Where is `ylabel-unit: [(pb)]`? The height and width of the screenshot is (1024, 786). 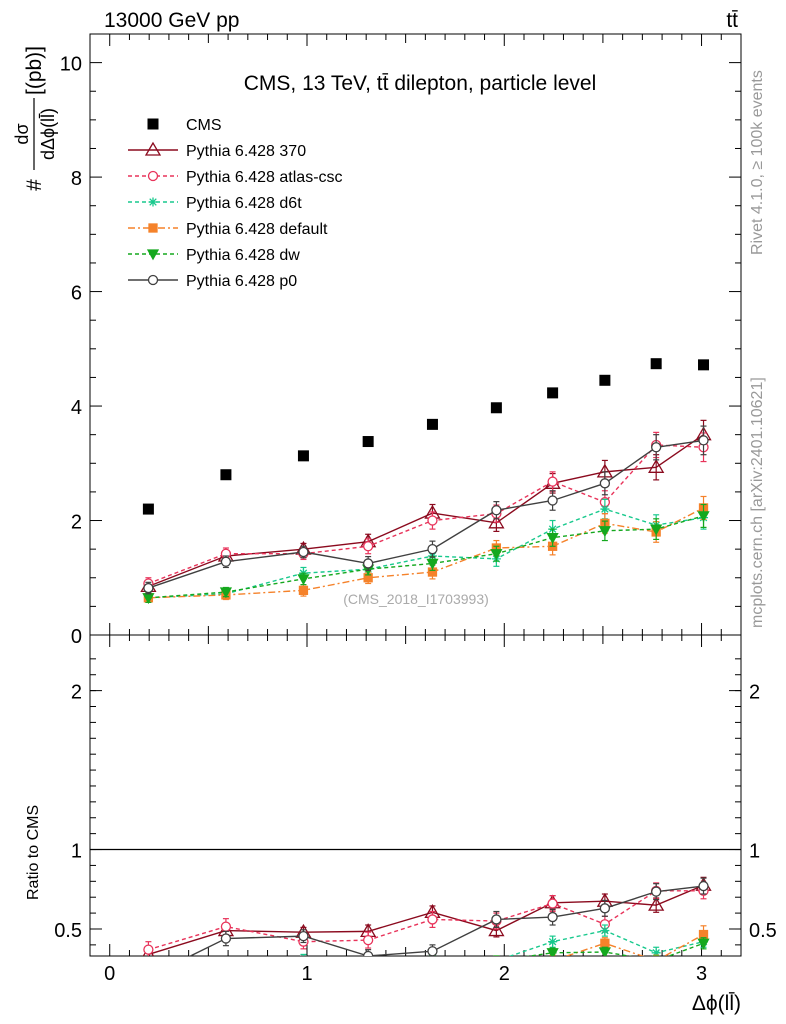
ylabel-unit: [(pb)] is located at coordinates (34, 70).